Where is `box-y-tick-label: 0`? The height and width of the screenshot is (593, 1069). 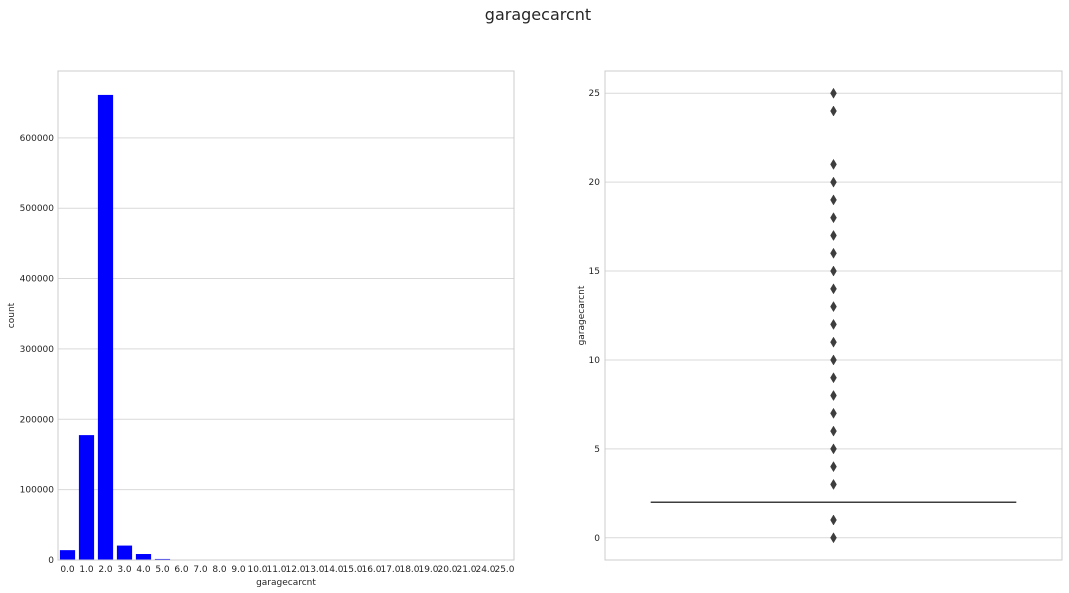
box-y-tick-label: 0 is located at coordinates (597, 539).